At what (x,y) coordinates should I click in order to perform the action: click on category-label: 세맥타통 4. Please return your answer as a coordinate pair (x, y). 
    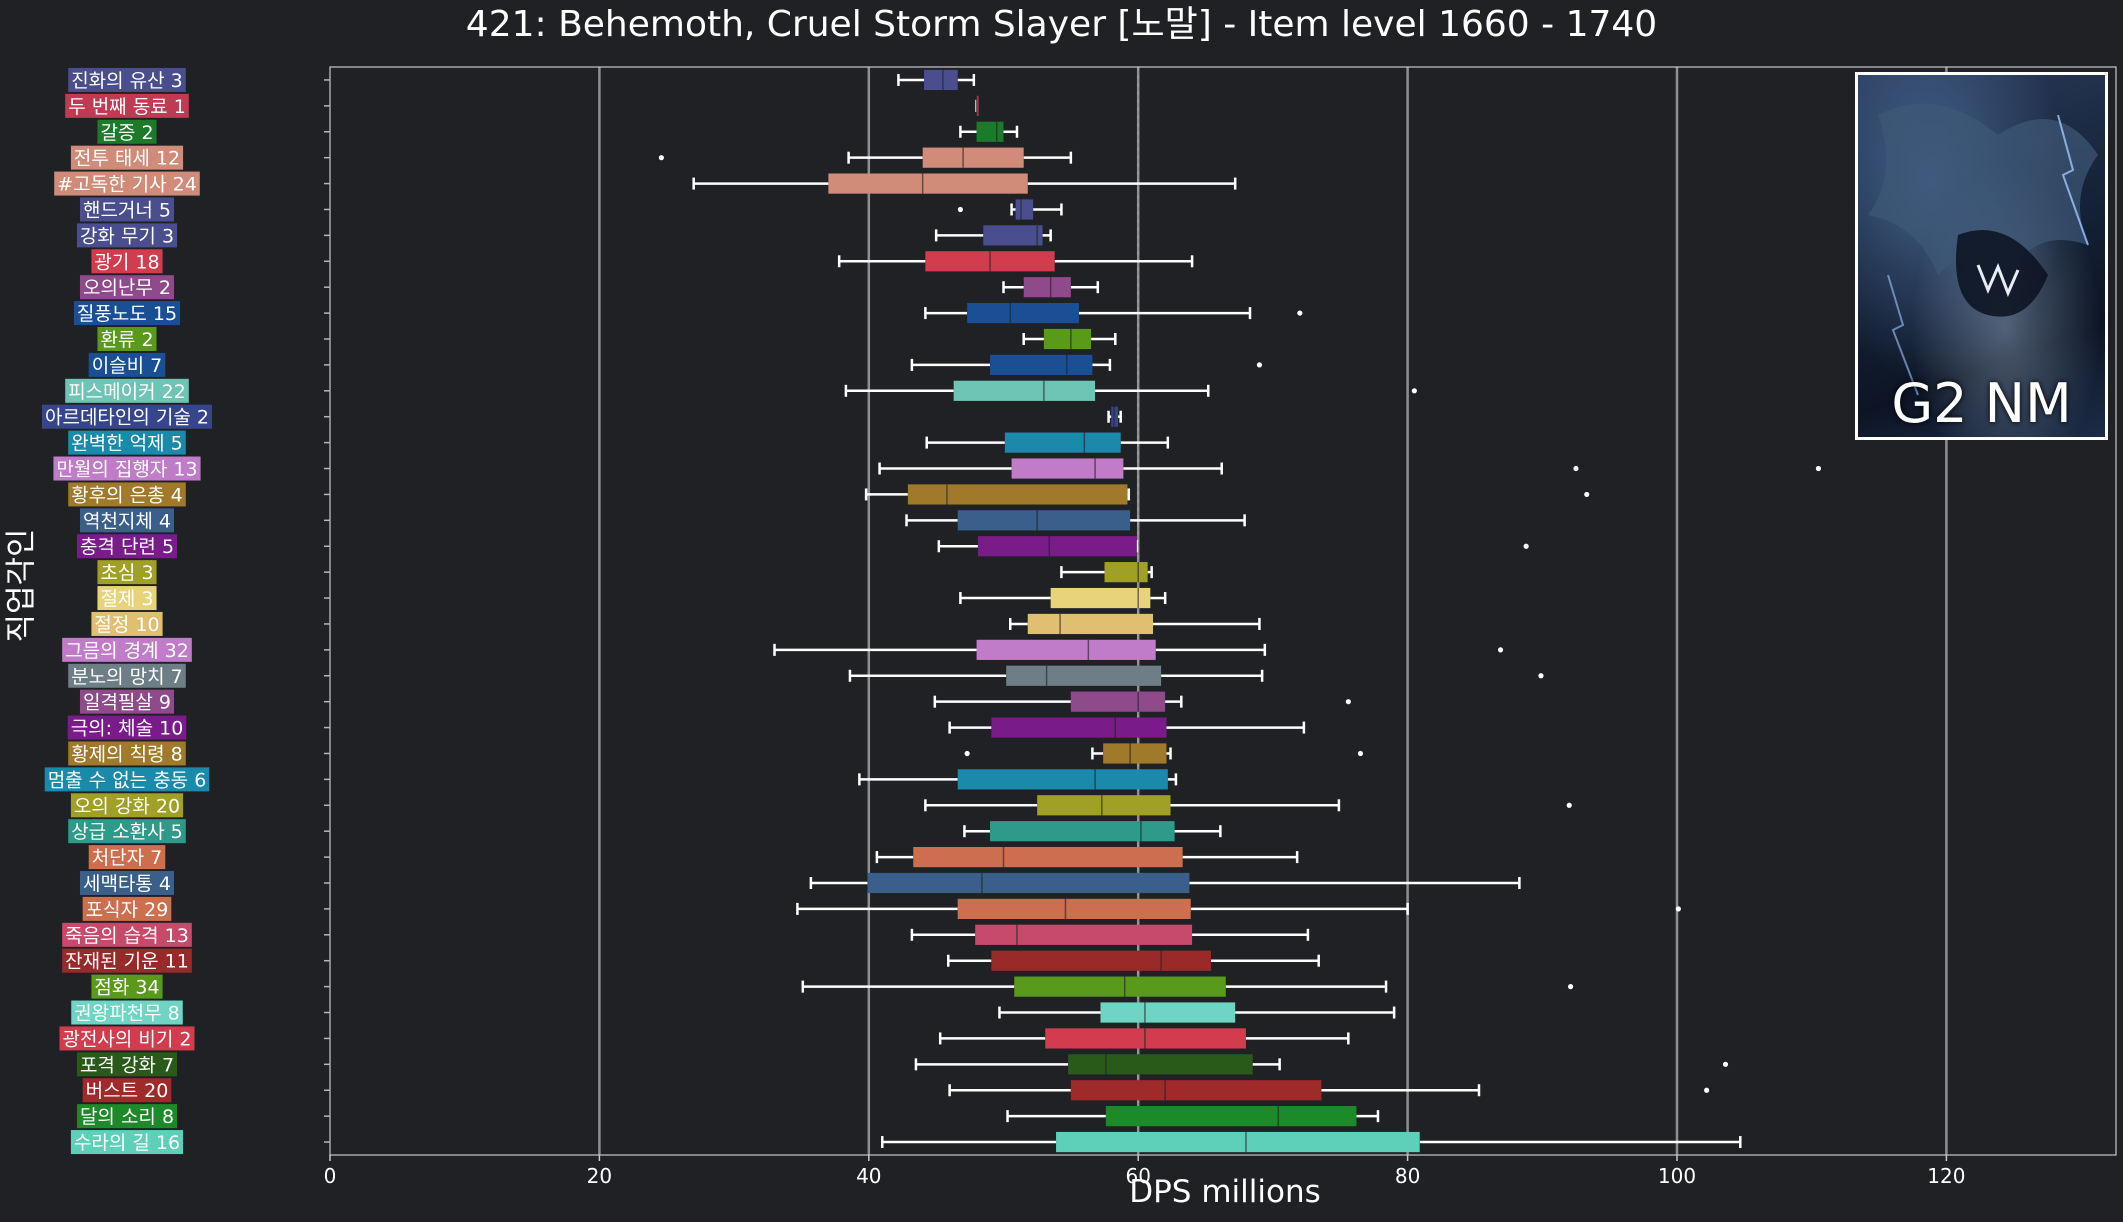
    Looking at the image, I should click on (127, 883).